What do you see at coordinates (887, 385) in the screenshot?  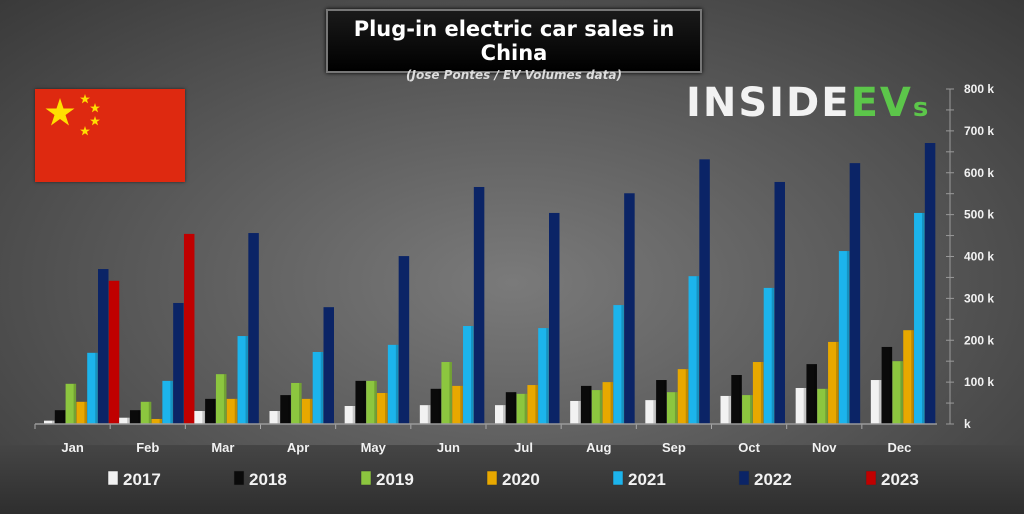 I see `bar-dec-2018` at bounding box center [887, 385].